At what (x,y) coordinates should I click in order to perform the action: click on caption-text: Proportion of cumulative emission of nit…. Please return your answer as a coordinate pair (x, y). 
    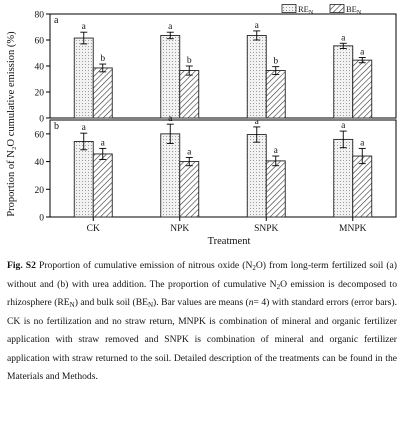
    Looking at the image, I should click on (144, 265).